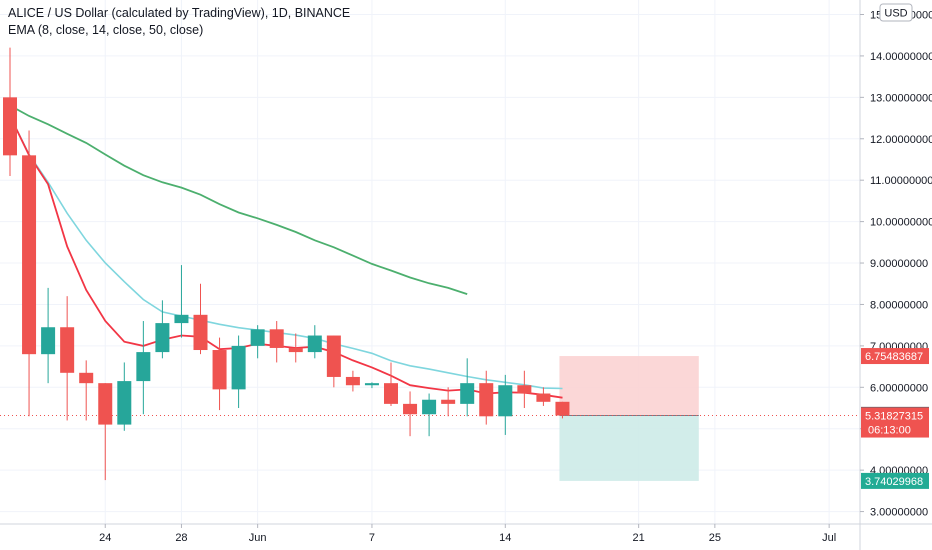  What do you see at coordinates (629, 448) in the screenshot?
I see `take-profit-zone` at bounding box center [629, 448].